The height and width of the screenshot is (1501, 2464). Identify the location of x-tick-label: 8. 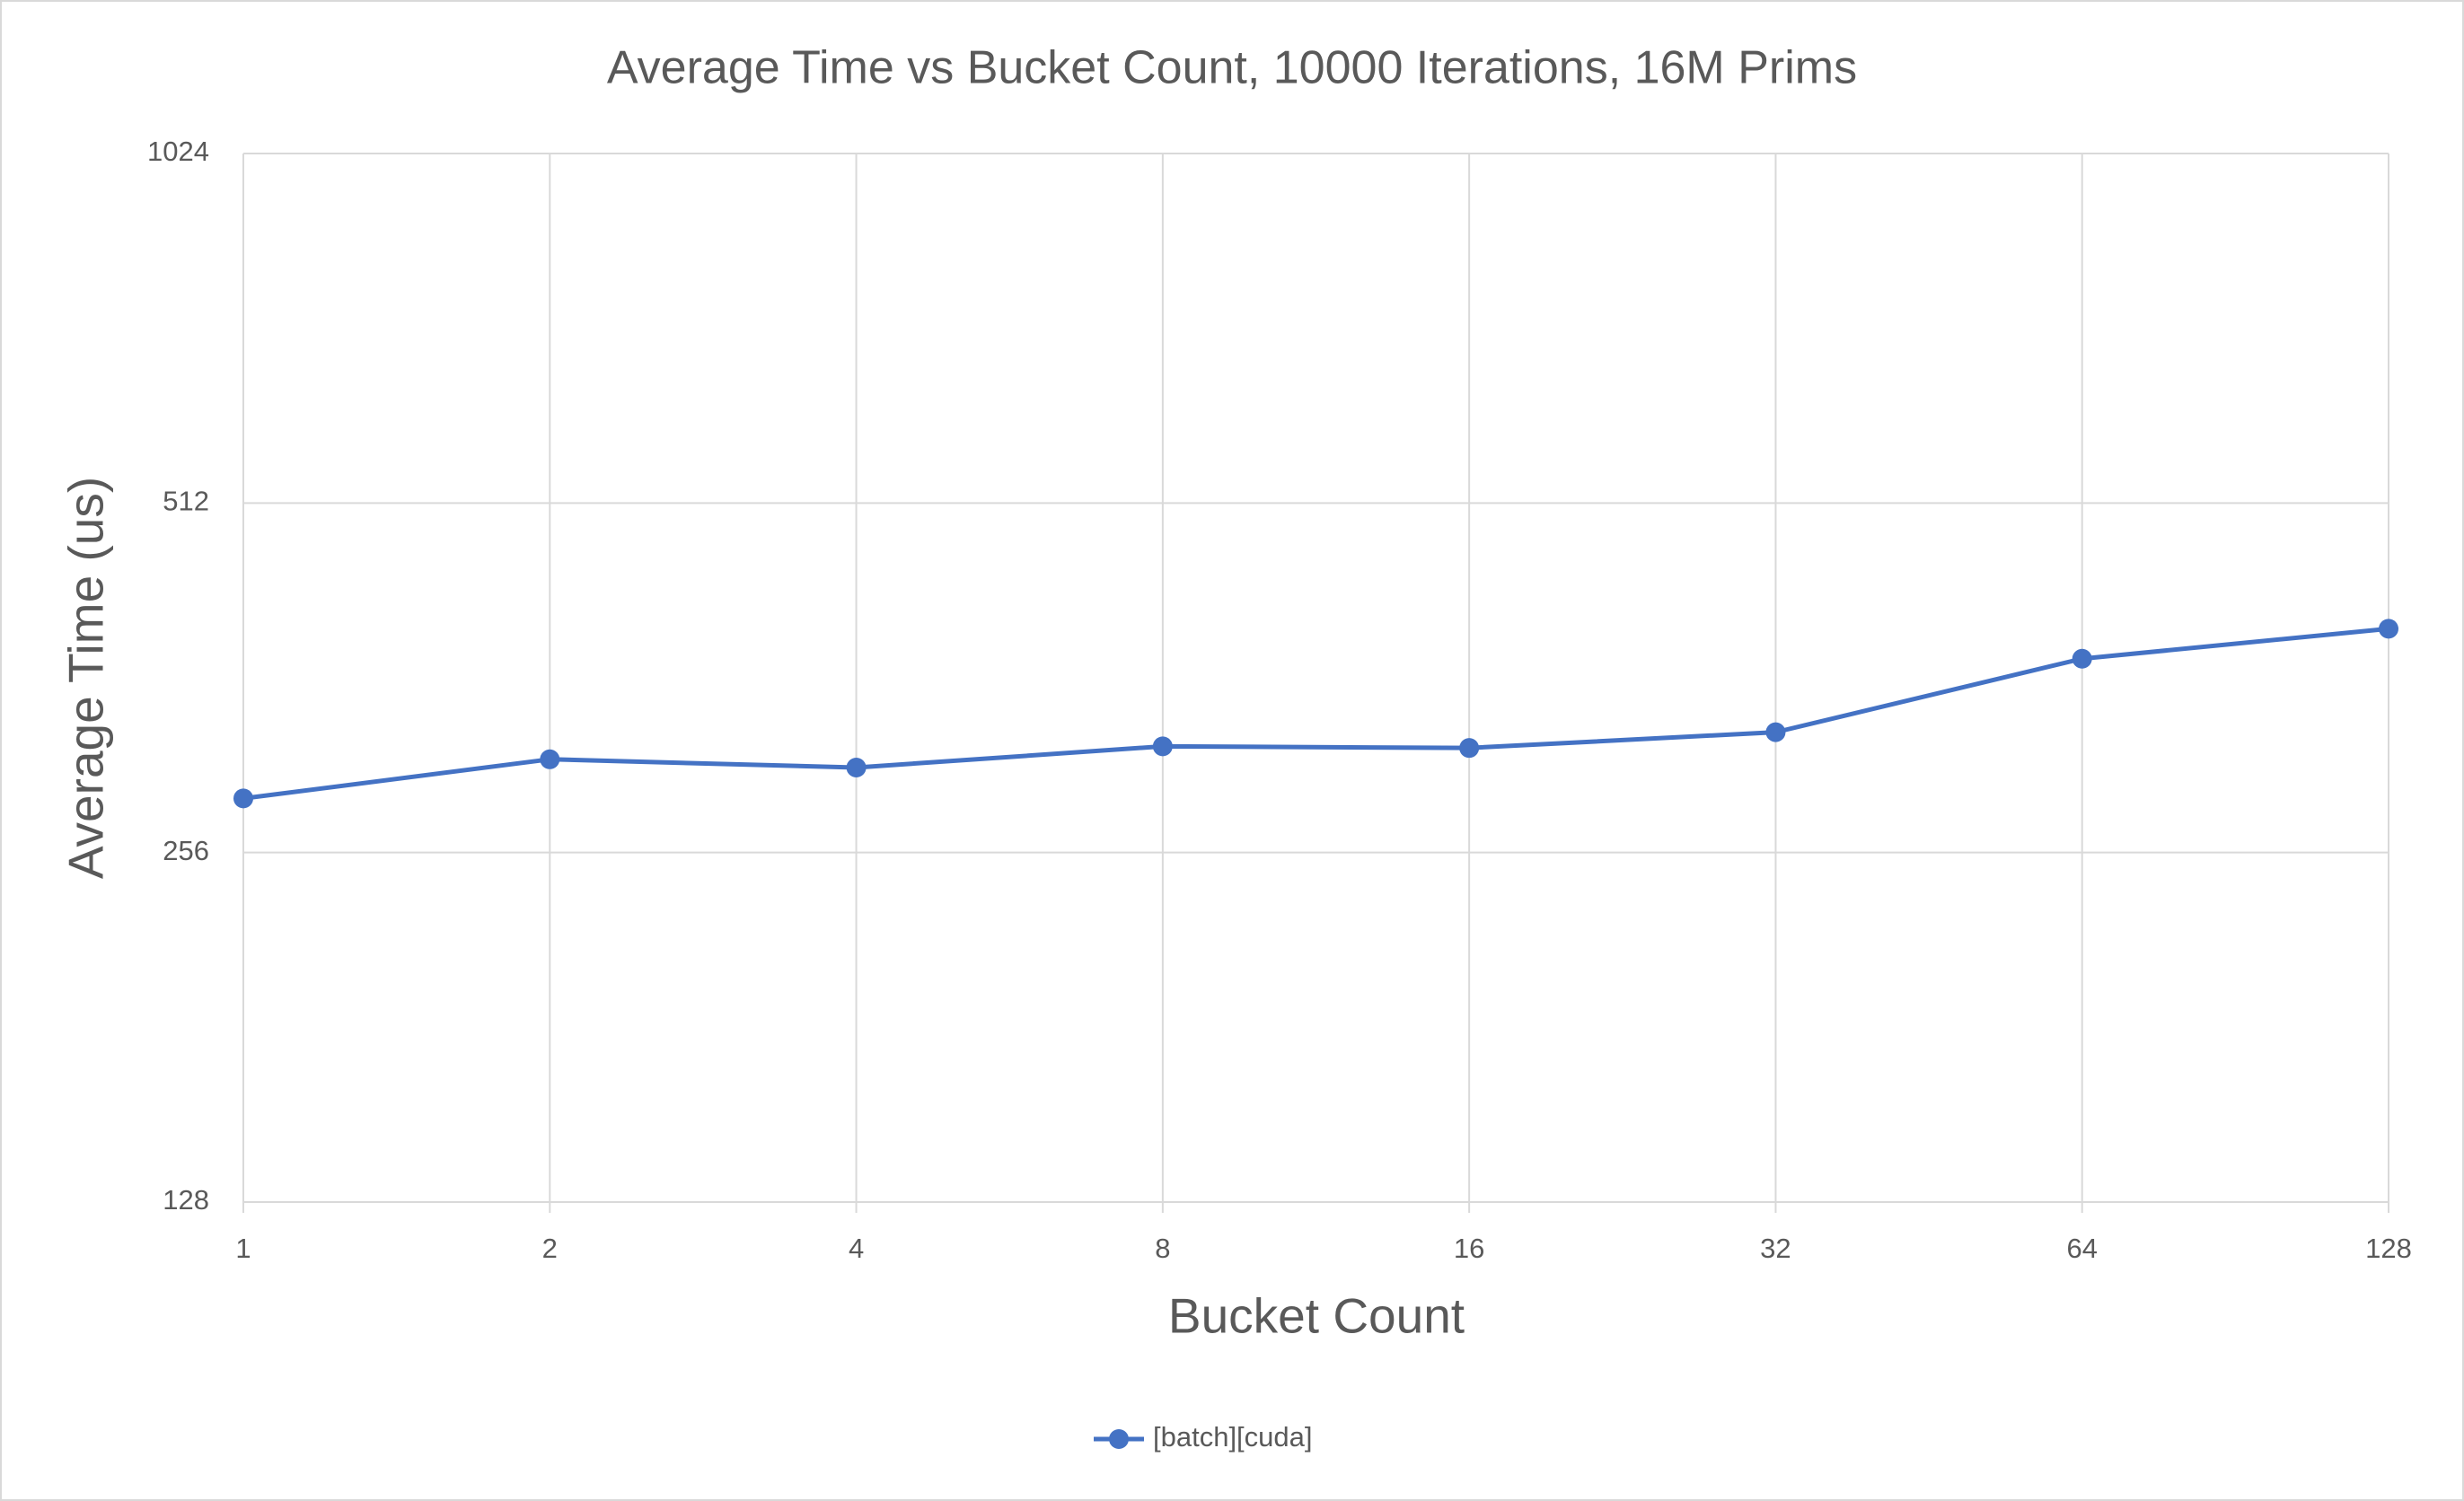
(1162, 1248).